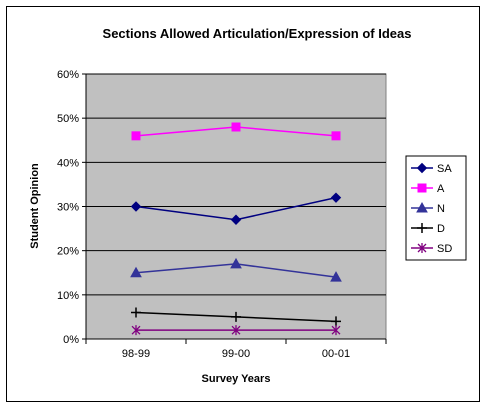  What do you see at coordinates (35, 206) in the screenshot?
I see `y-axis-title: Student Opinion` at bounding box center [35, 206].